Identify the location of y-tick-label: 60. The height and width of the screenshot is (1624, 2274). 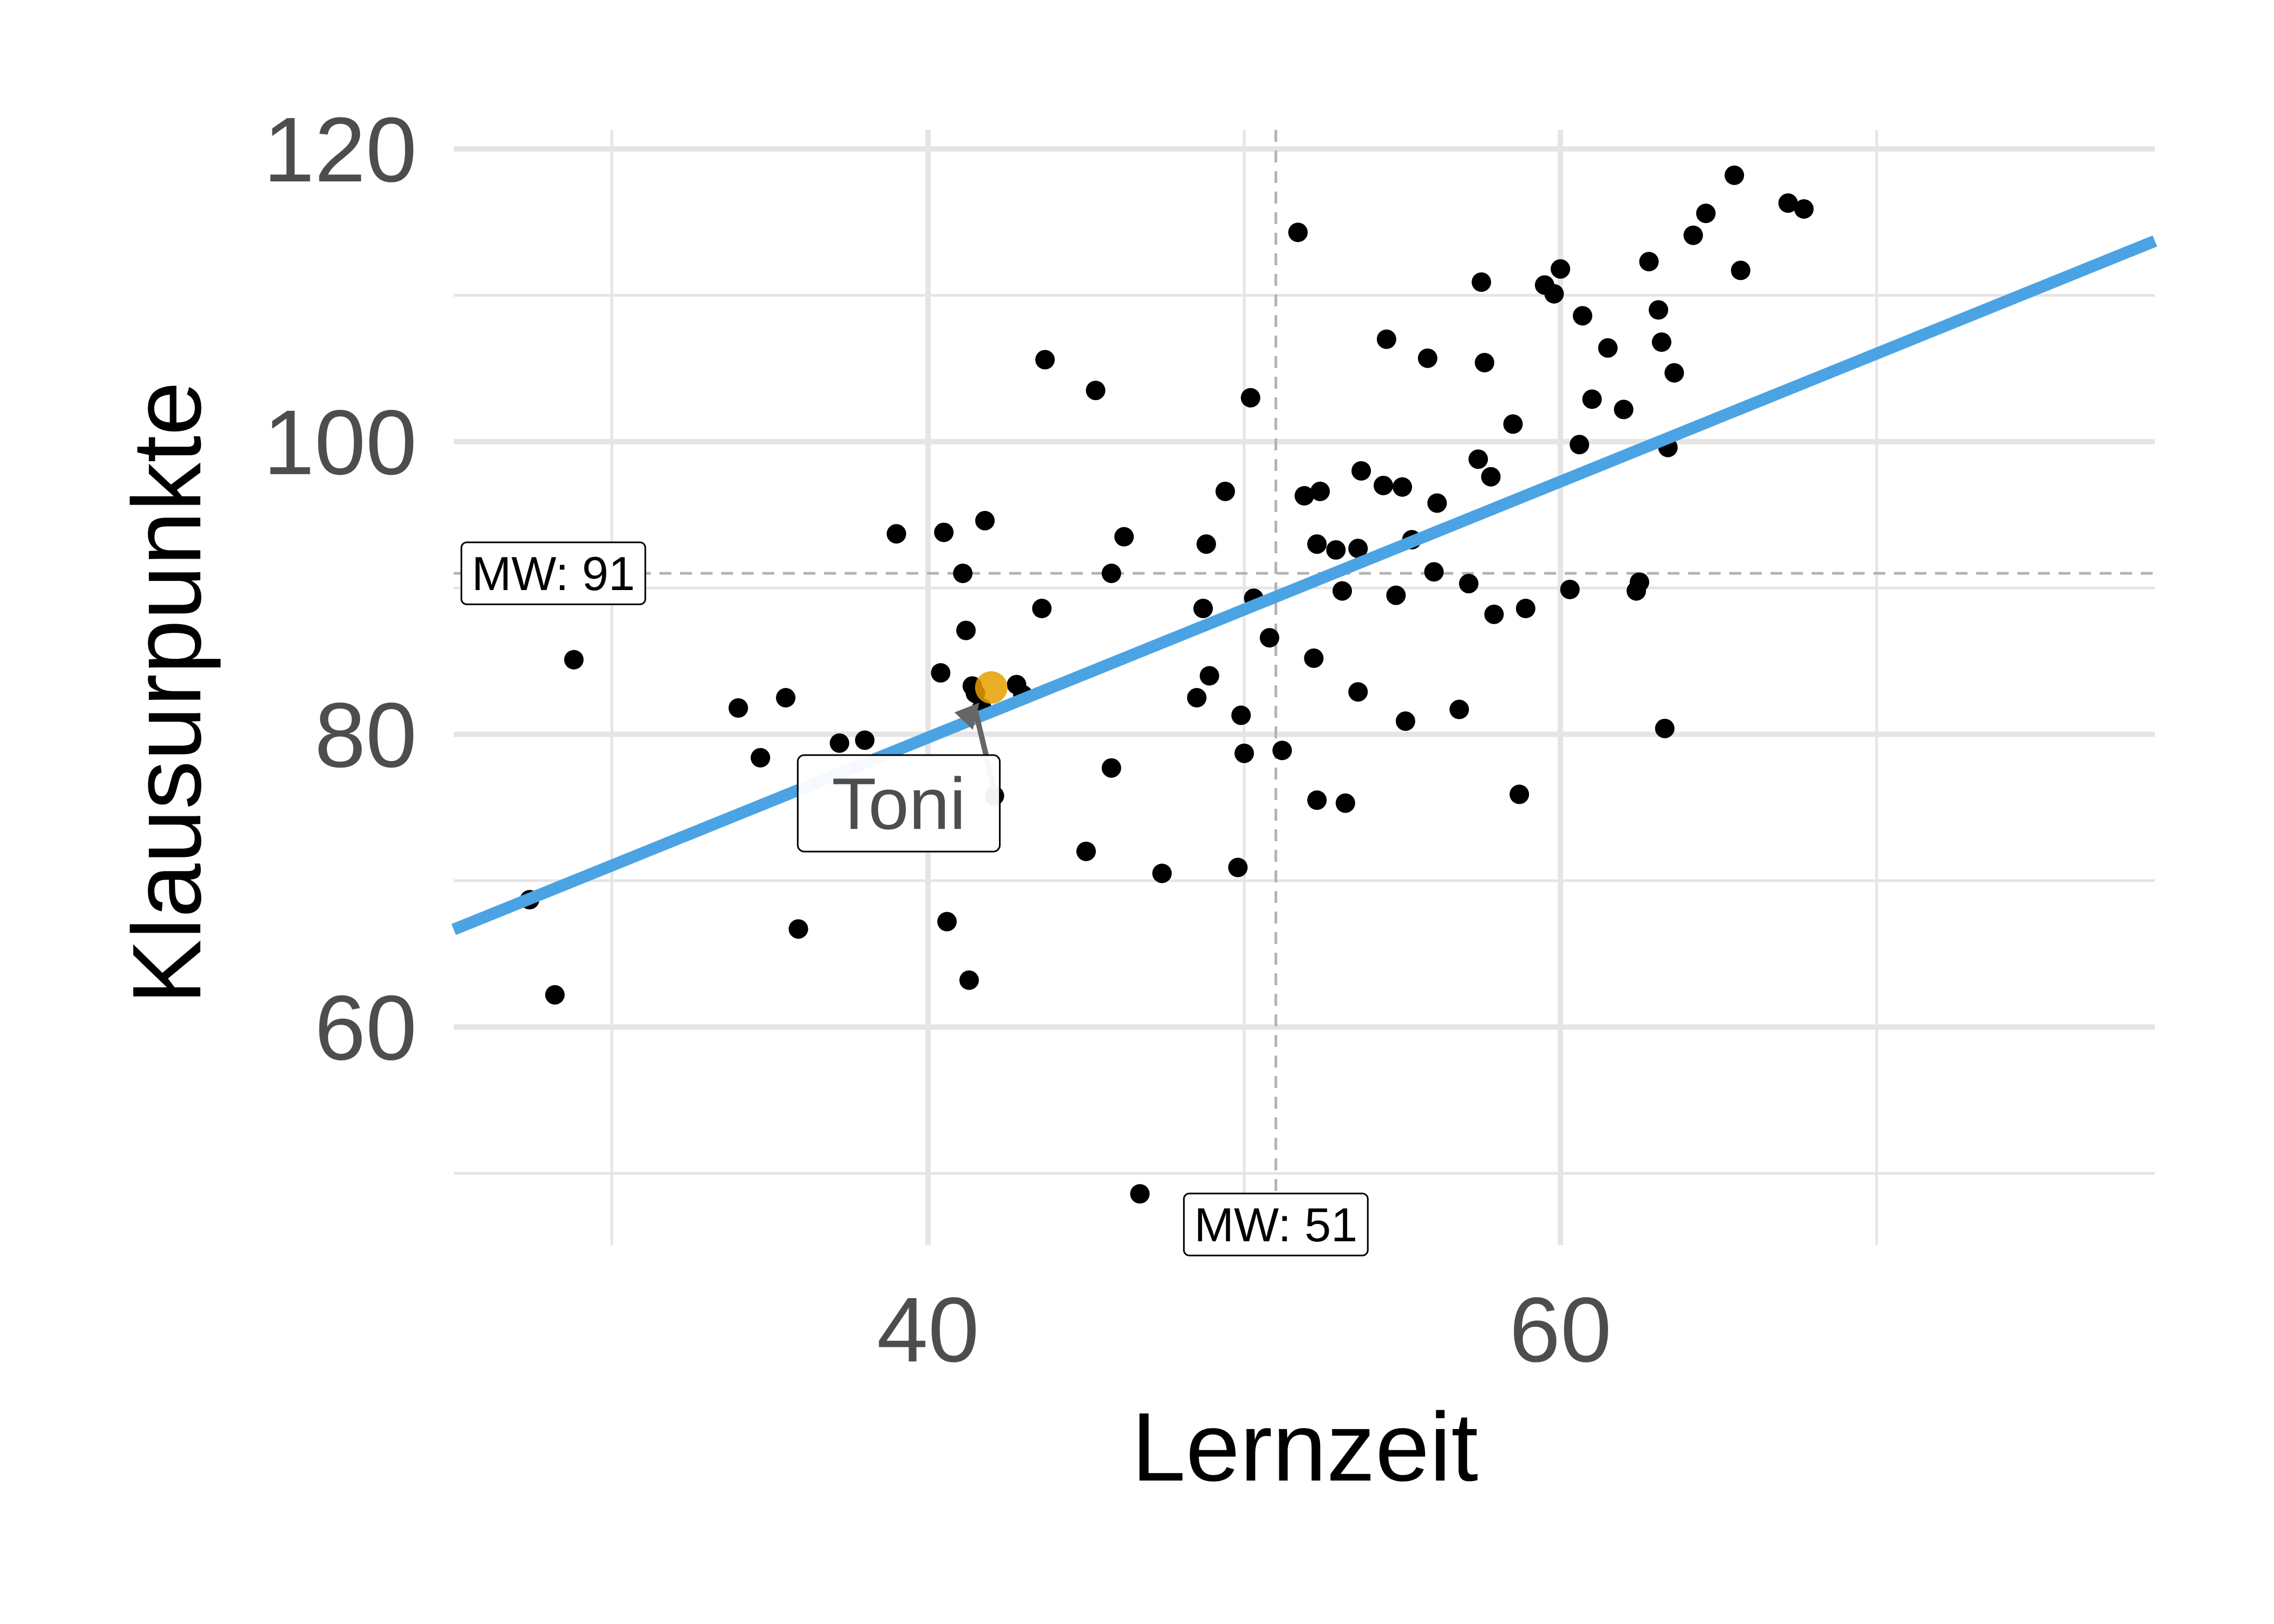
(366, 1028).